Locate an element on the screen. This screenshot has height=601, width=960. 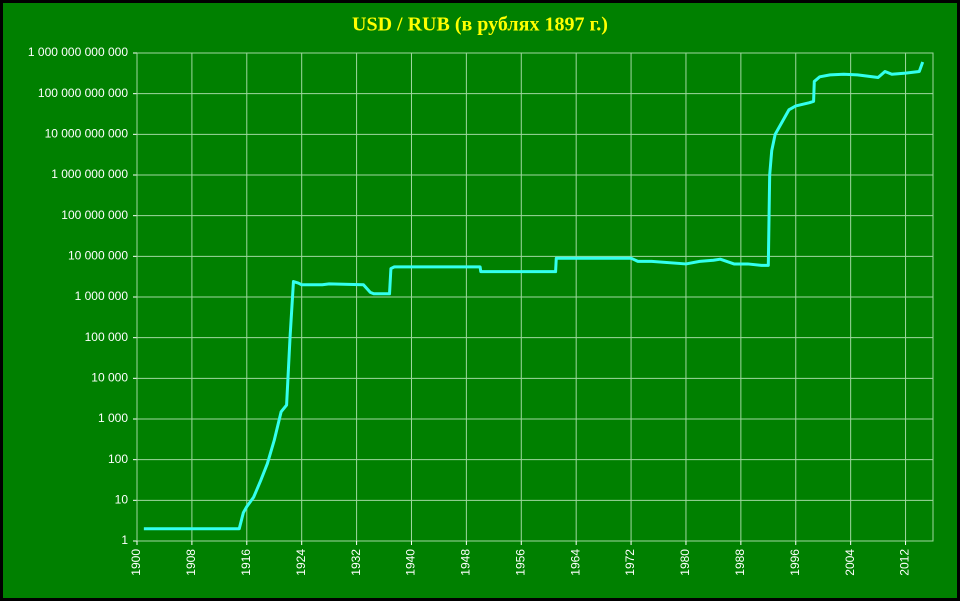
y-tick-label: 100 000 000 000 is located at coordinates (83, 93).